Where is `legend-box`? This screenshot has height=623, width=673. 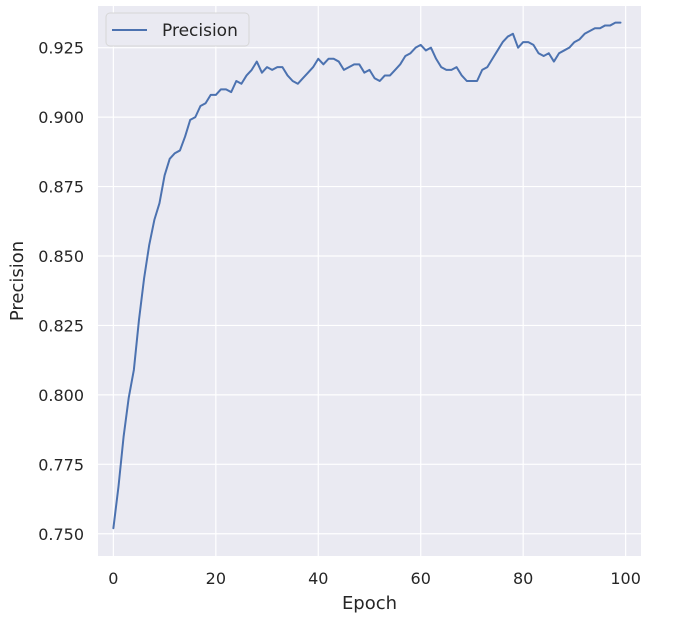 legend-box is located at coordinates (177, 29).